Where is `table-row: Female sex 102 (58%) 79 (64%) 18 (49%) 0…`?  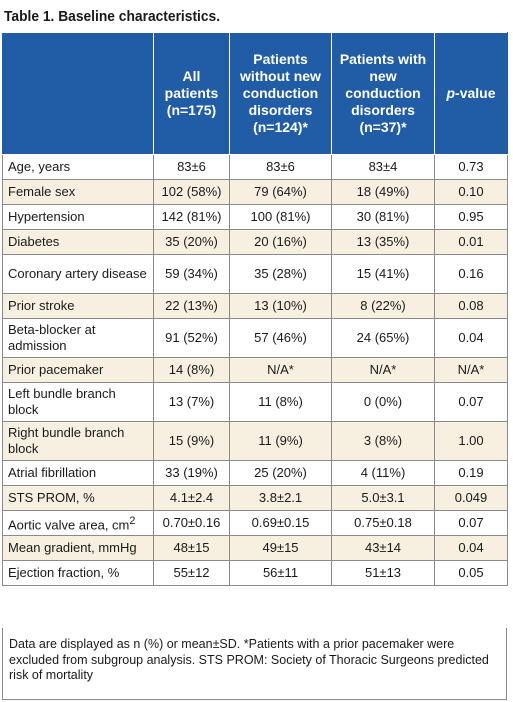
table-row: Female sex 102 (58%) 79 (64%) 18 (49%) 0… is located at coordinates (255, 192).